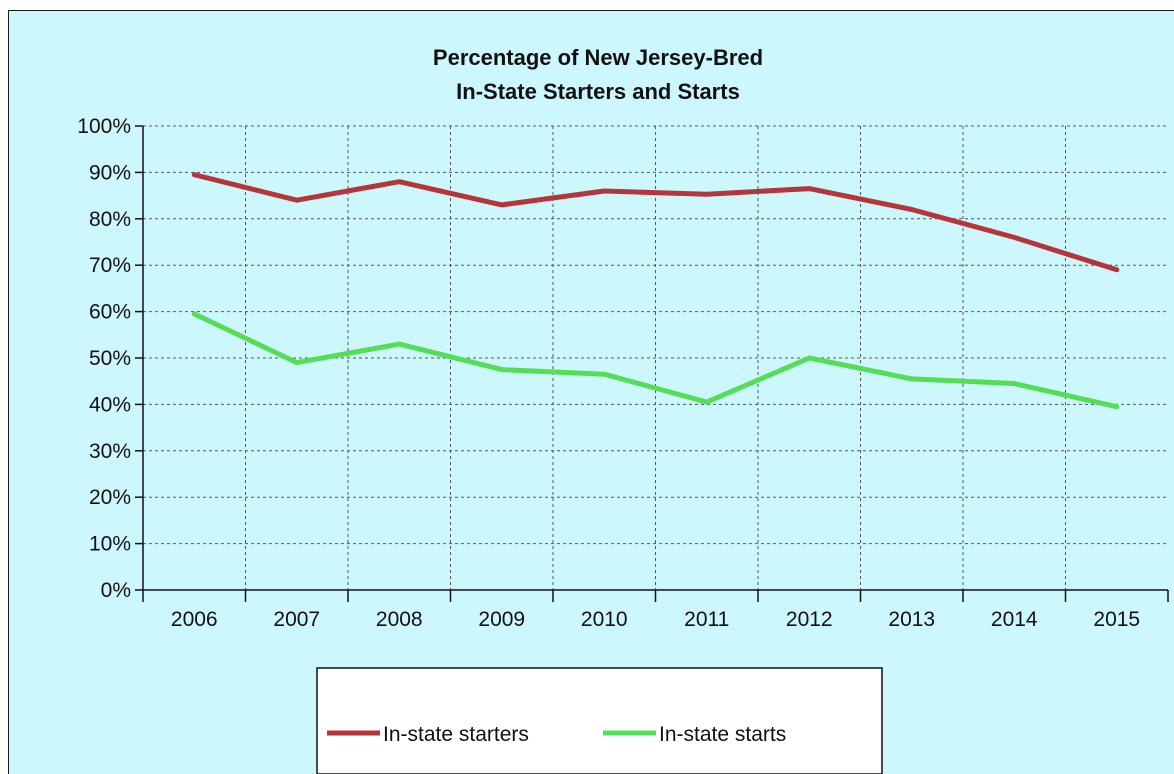 The image size is (1174, 774). Describe the element at coordinates (1014, 619) in the screenshot. I see `x-tick-label: 2014` at that location.